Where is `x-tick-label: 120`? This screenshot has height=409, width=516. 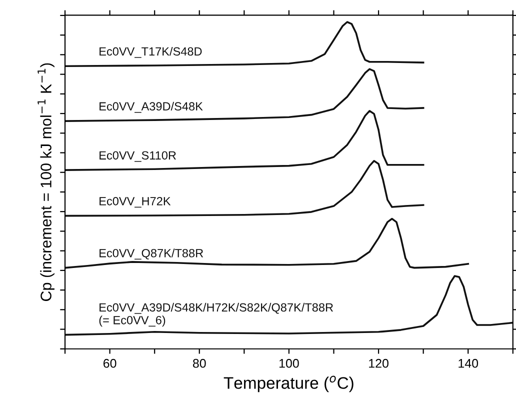
x-tick-label: 120 is located at coordinates (378, 363).